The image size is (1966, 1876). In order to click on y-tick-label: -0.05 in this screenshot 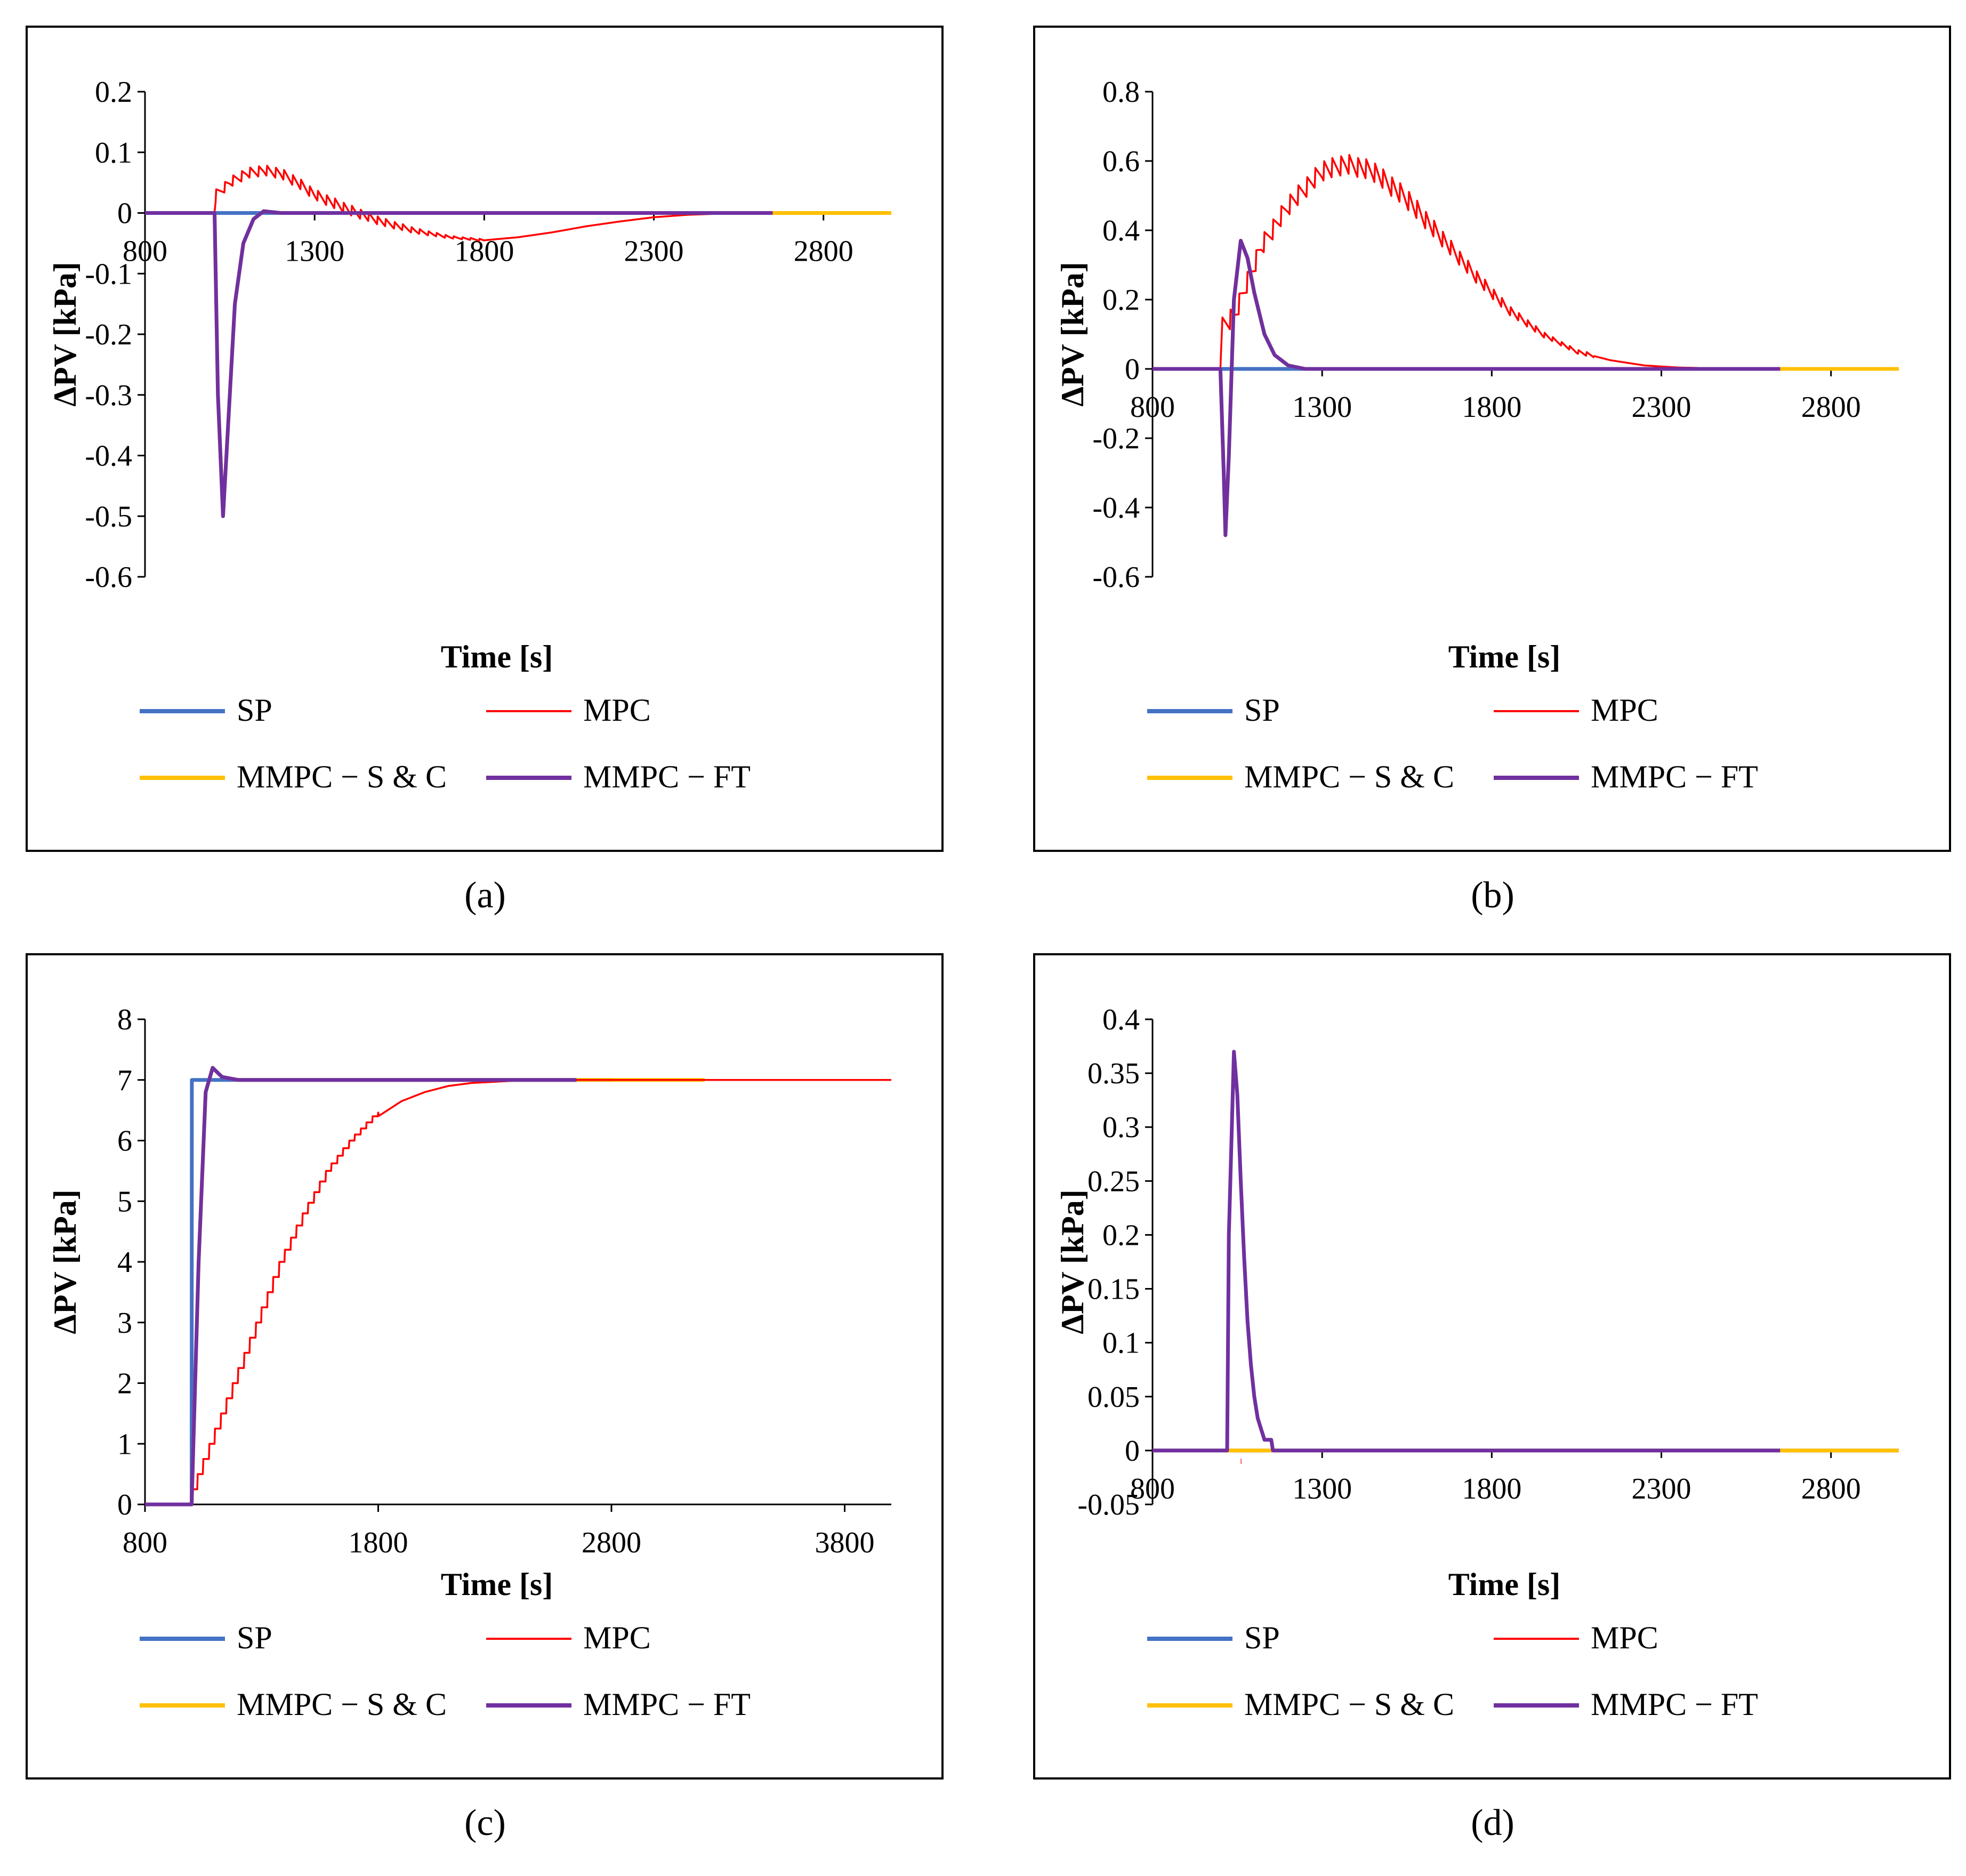, I will do `click(1108, 1504)`.